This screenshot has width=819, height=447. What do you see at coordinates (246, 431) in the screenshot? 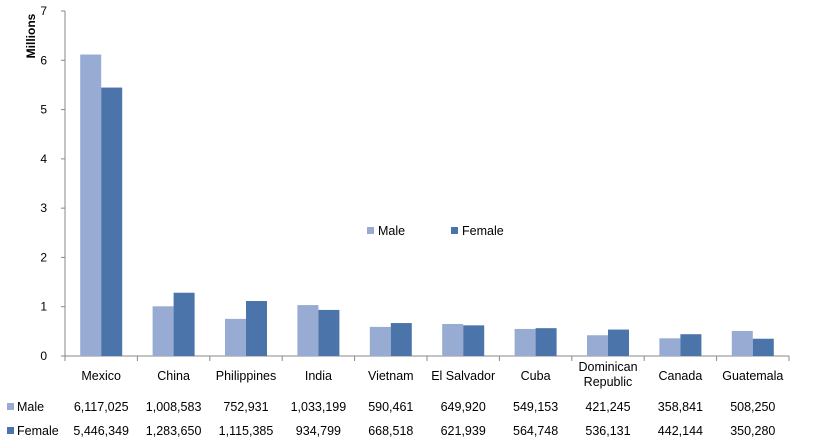
I see `table-cell: 1,115,385` at bounding box center [246, 431].